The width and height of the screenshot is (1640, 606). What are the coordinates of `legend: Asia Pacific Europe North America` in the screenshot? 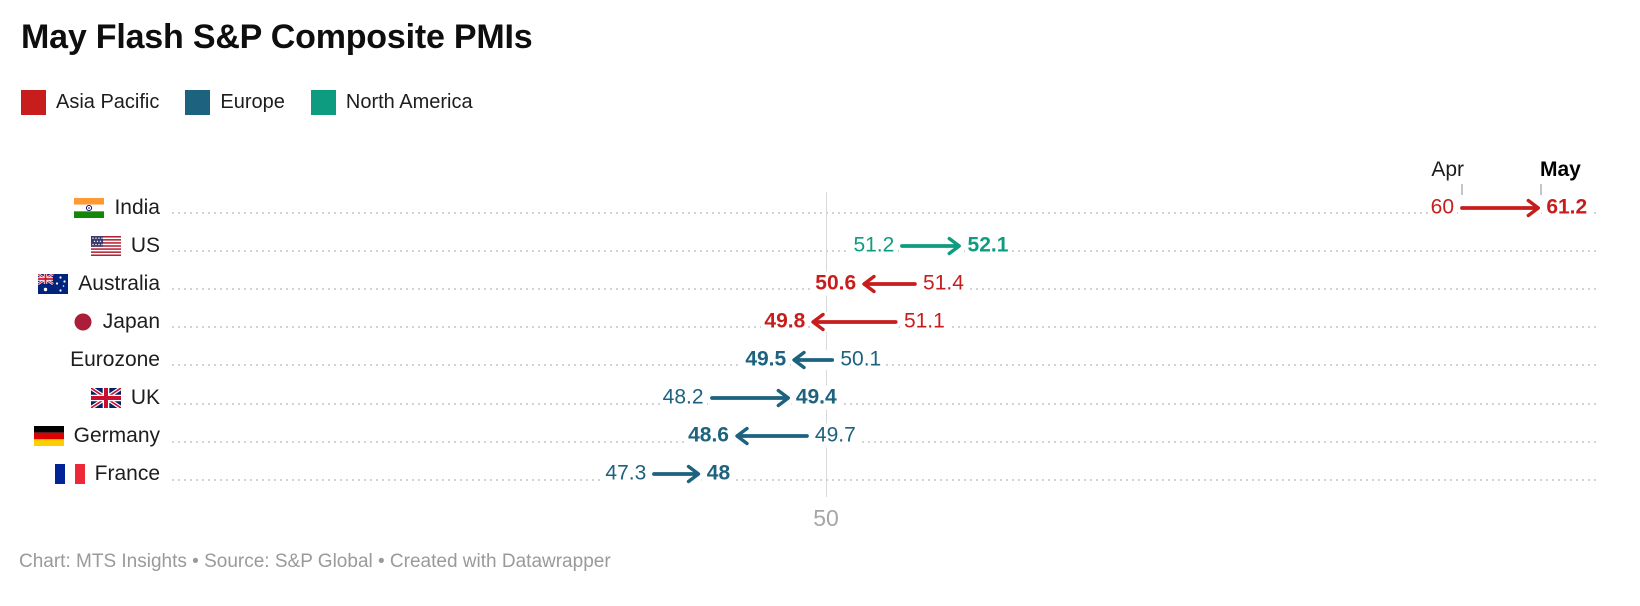 It's located at (247, 102).